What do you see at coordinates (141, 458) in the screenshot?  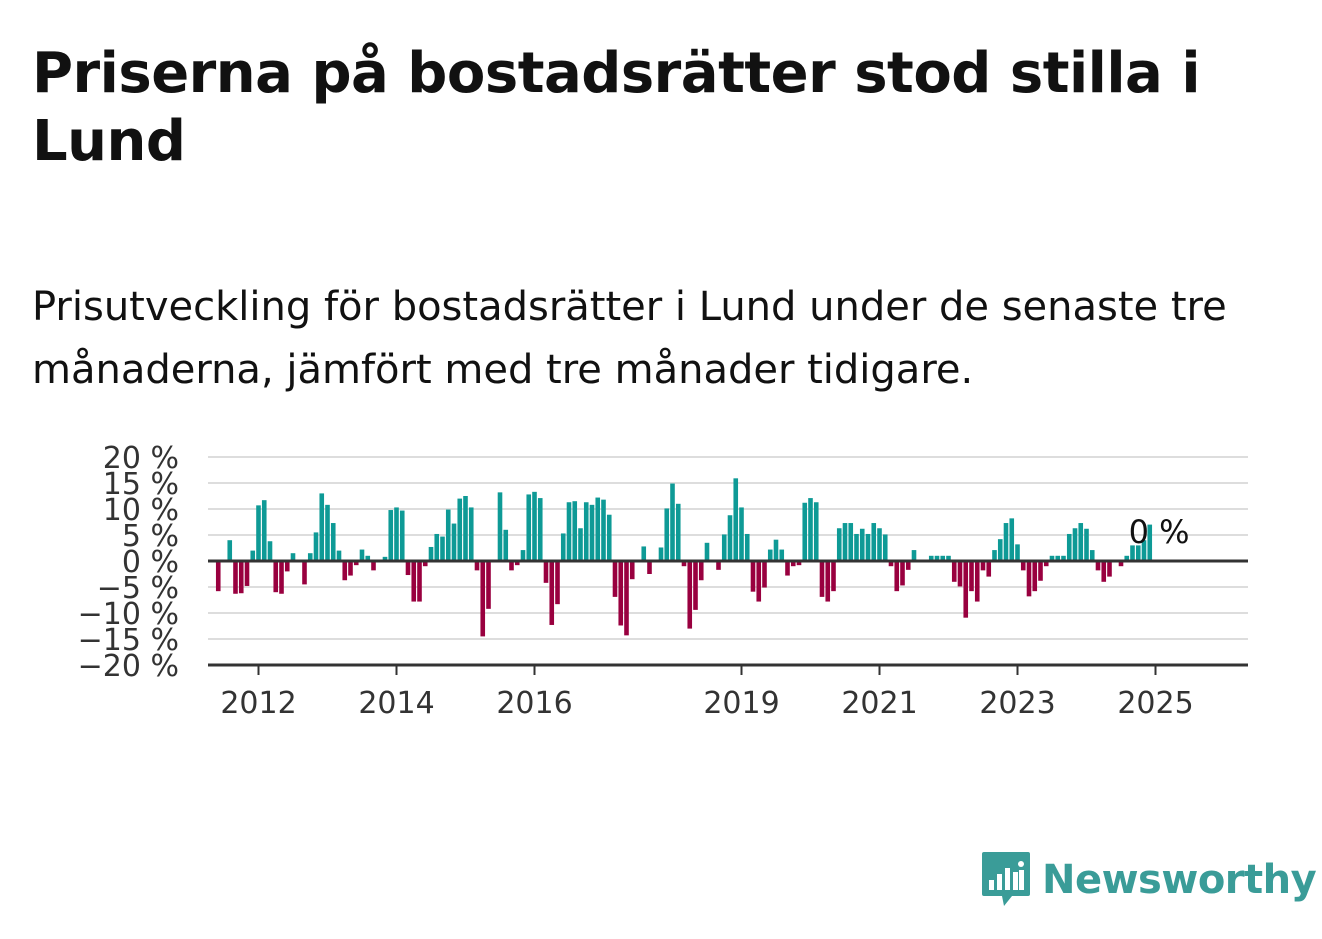 I see `y-tick-label: 20 %` at bounding box center [141, 458].